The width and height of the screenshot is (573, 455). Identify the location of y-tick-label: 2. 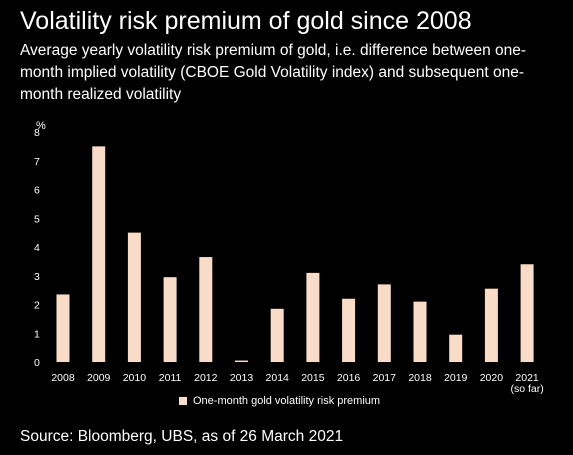
(37, 306).